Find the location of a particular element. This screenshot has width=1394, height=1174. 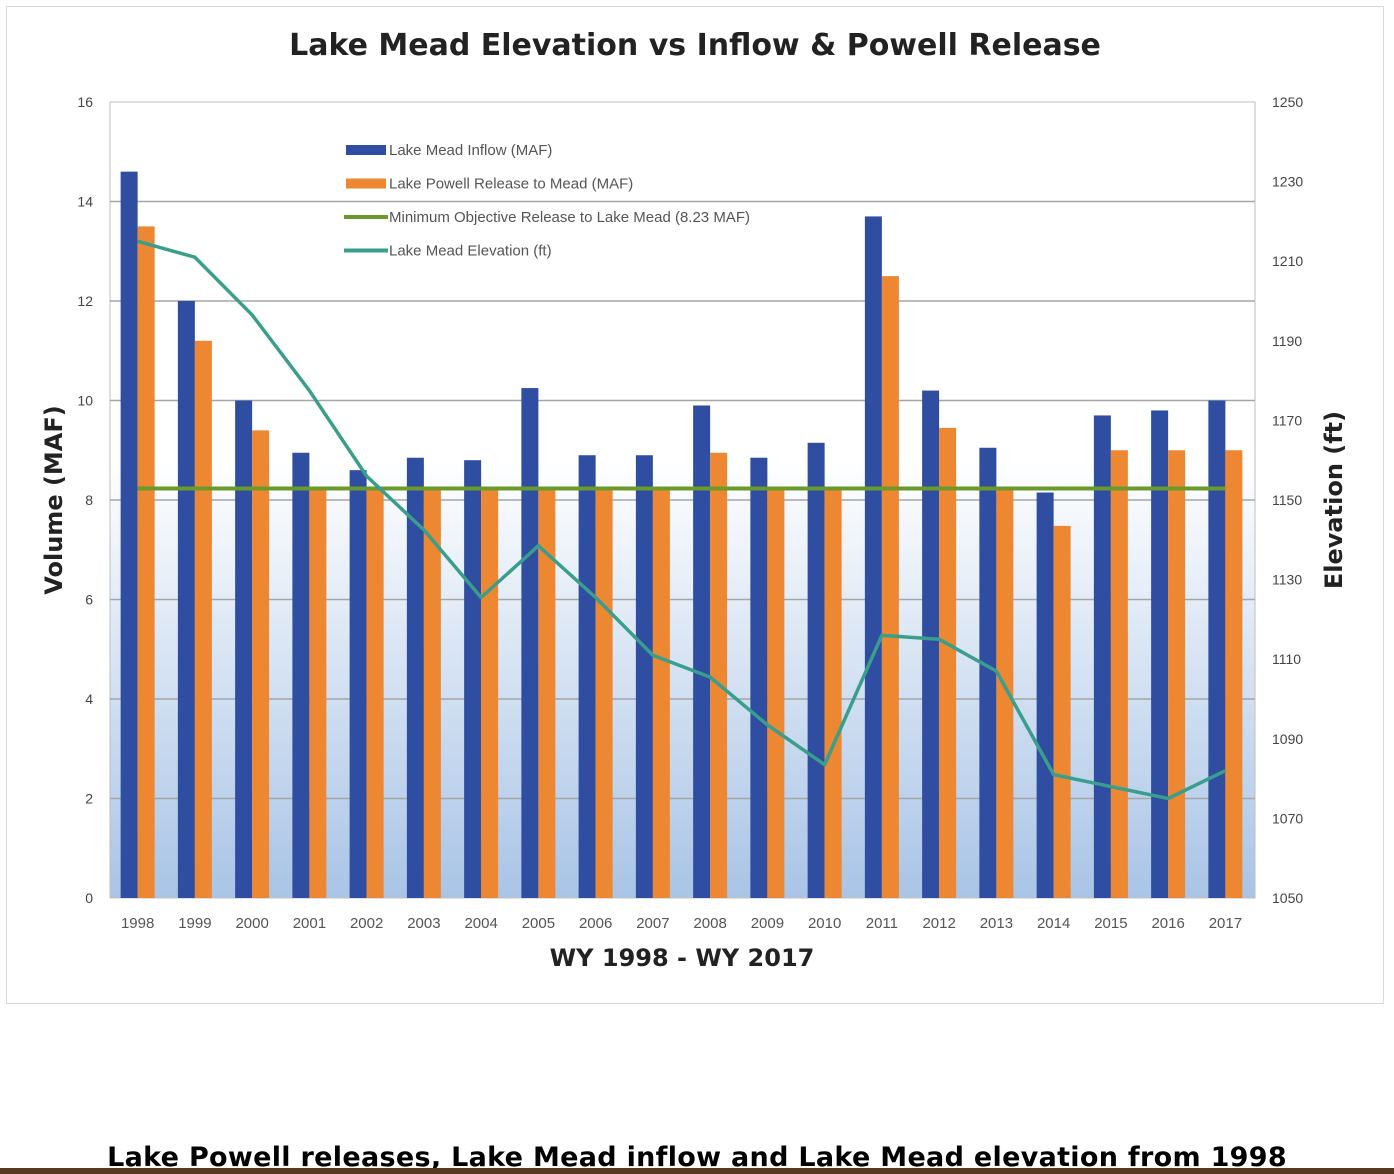

y2-tick-label: 1090 is located at coordinates (1287, 739).